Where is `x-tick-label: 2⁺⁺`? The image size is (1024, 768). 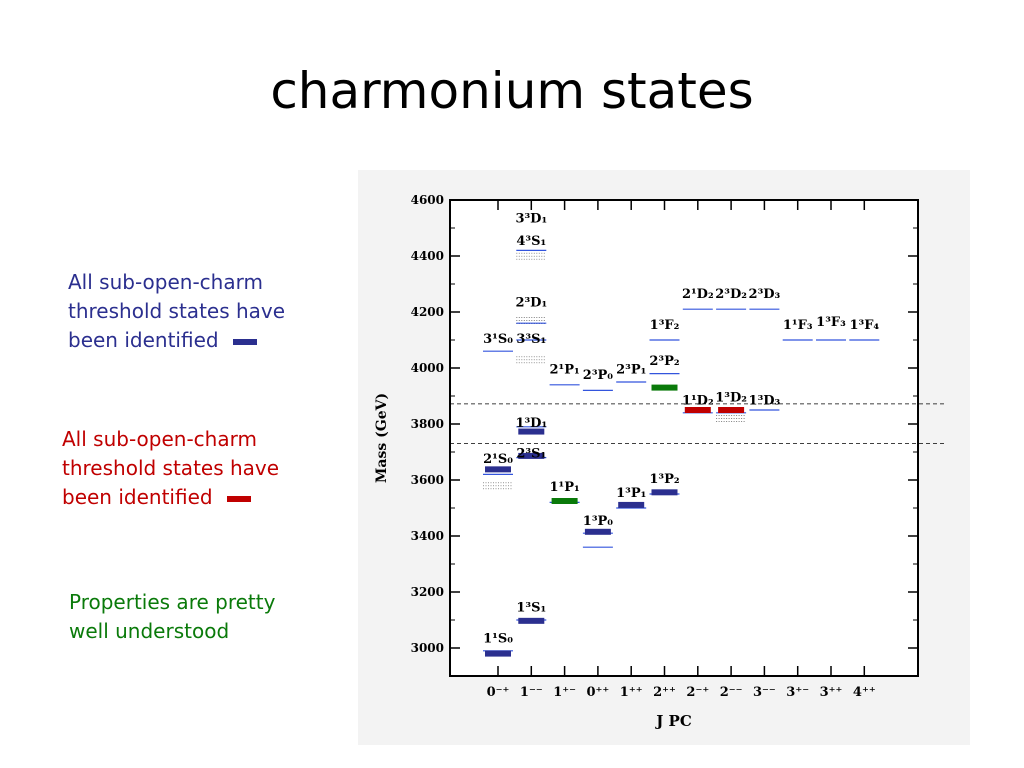 x-tick-label: 2⁺⁺ is located at coordinates (664, 692).